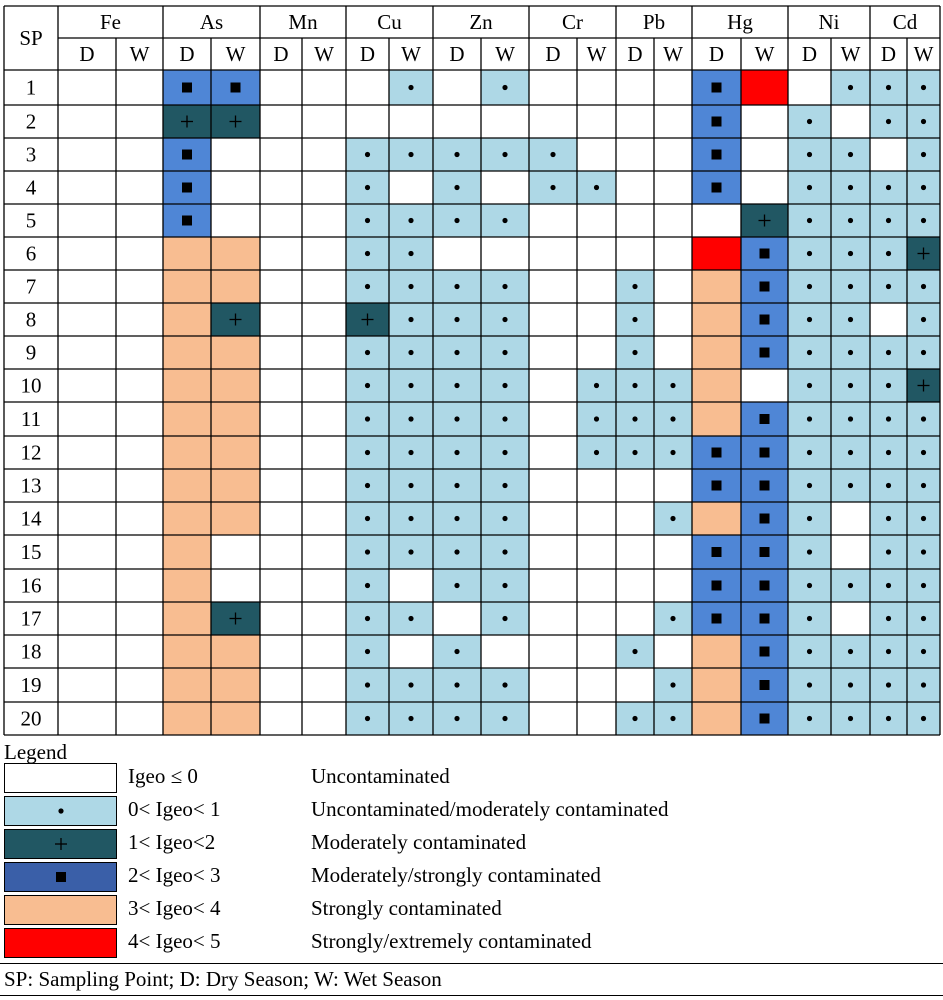 The image size is (943, 1000). I want to click on cell-sp5-Mn-W, so click(324, 220).